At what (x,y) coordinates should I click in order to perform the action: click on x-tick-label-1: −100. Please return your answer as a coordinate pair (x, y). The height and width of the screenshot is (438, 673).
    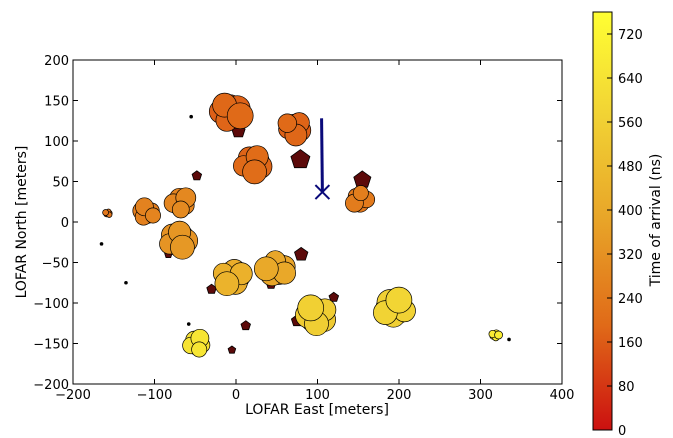
    Looking at the image, I should click on (155, 395).